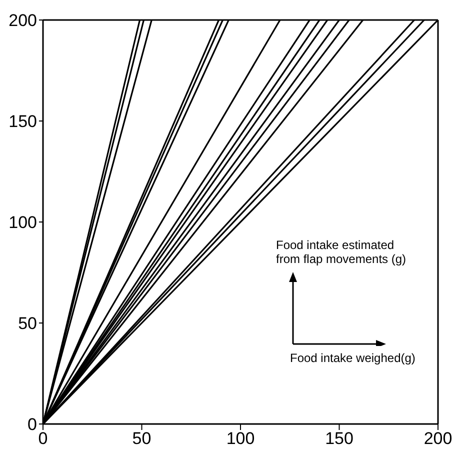 The width and height of the screenshot is (462, 451). What do you see at coordinates (341, 252) in the screenshot?
I see `annotation: Food intake estimated from flap movements (g)` at bounding box center [341, 252].